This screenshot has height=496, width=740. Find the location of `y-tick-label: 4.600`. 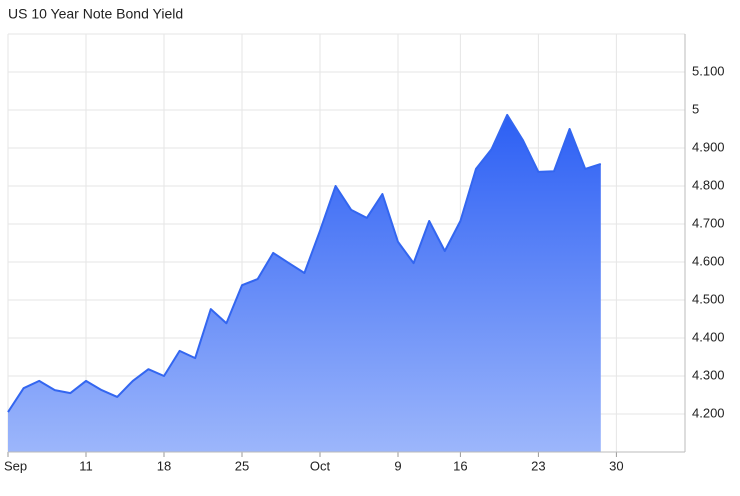

y-tick-label: 4.600 is located at coordinates (708, 260).